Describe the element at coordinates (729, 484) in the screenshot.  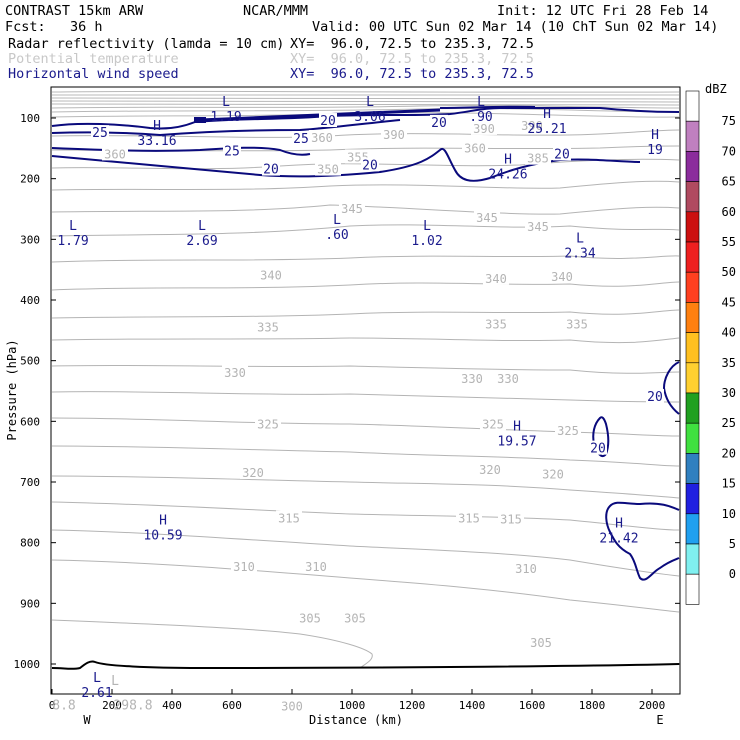
I see `colorbar-level: 15` at that location.